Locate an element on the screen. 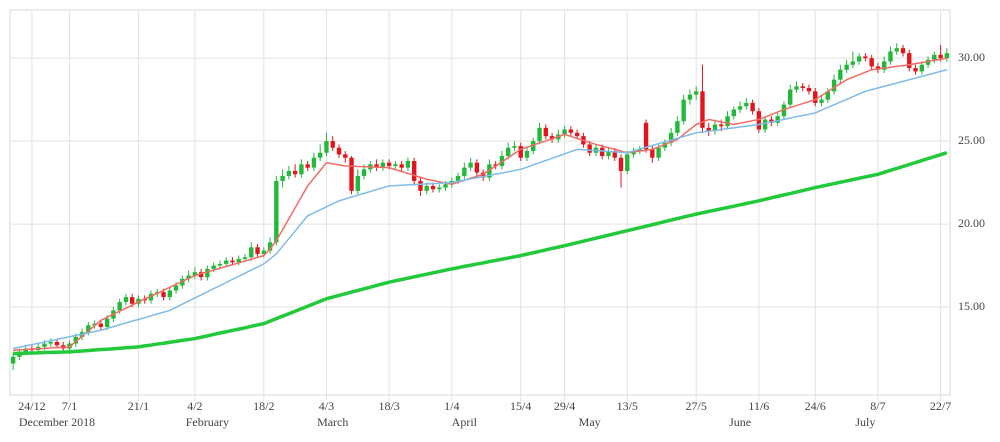 The image size is (1000, 442). x-group-label: June is located at coordinates (740, 422).